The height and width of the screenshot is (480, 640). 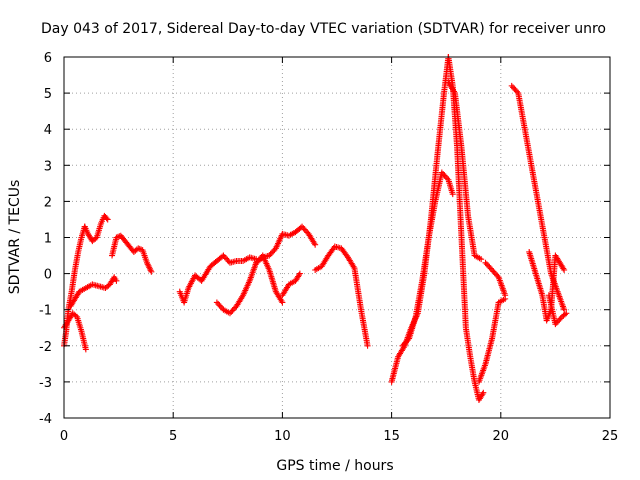 What do you see at coordinates (15, 237) in the screenshot?
I see `y-axis-label: SDTVAR / TECUs` at bounding box center [15, 237].